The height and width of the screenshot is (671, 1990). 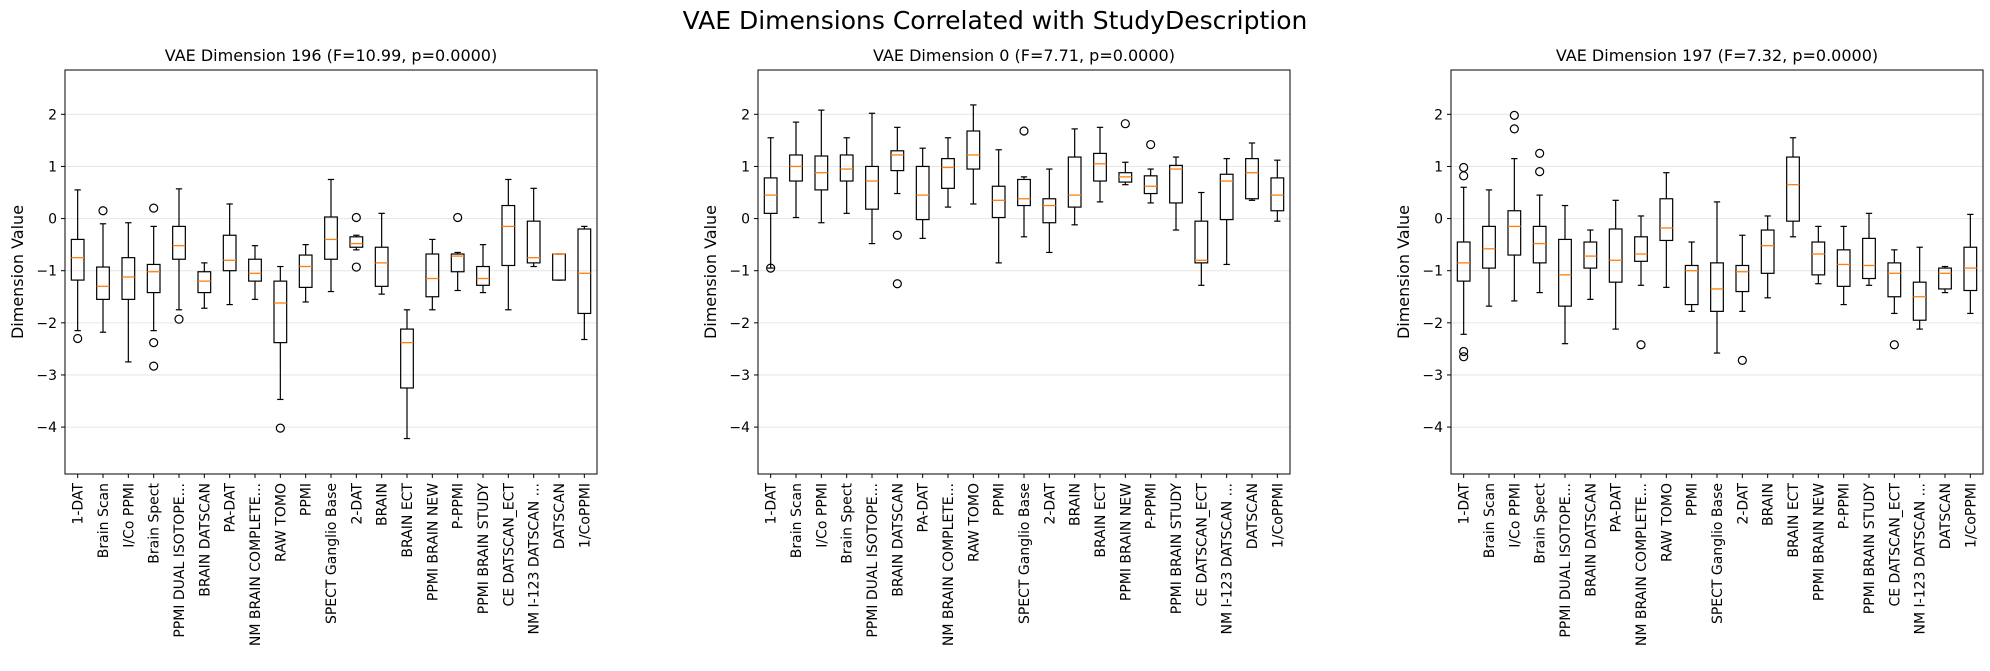 I want to click on y-tick-label: −2, so click(x=1432, y=324).